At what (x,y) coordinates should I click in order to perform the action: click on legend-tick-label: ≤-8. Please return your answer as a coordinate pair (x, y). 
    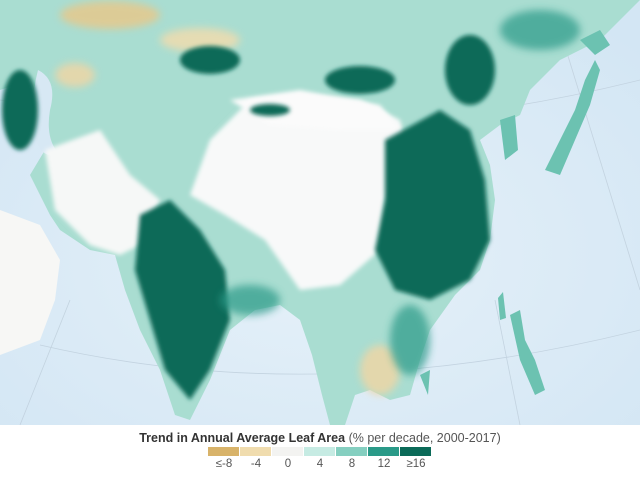
    Looking at the image, I should click on (224, 464).